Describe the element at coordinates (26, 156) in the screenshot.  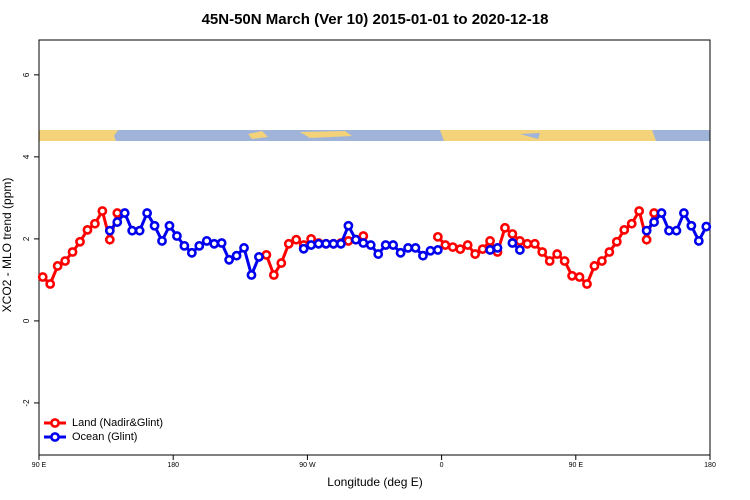
I see `y-tick-label: 4` at that location.